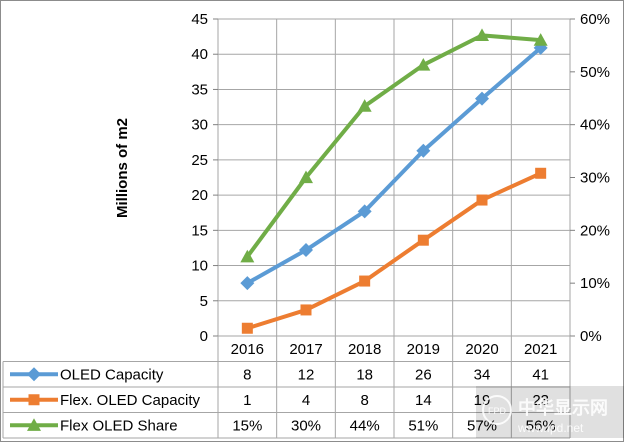 The image size is (626, 444). What do you see at coordinates (541, 425) in the screenshot?
I see `table-cell: 56%` at bounding box center [541, 425].